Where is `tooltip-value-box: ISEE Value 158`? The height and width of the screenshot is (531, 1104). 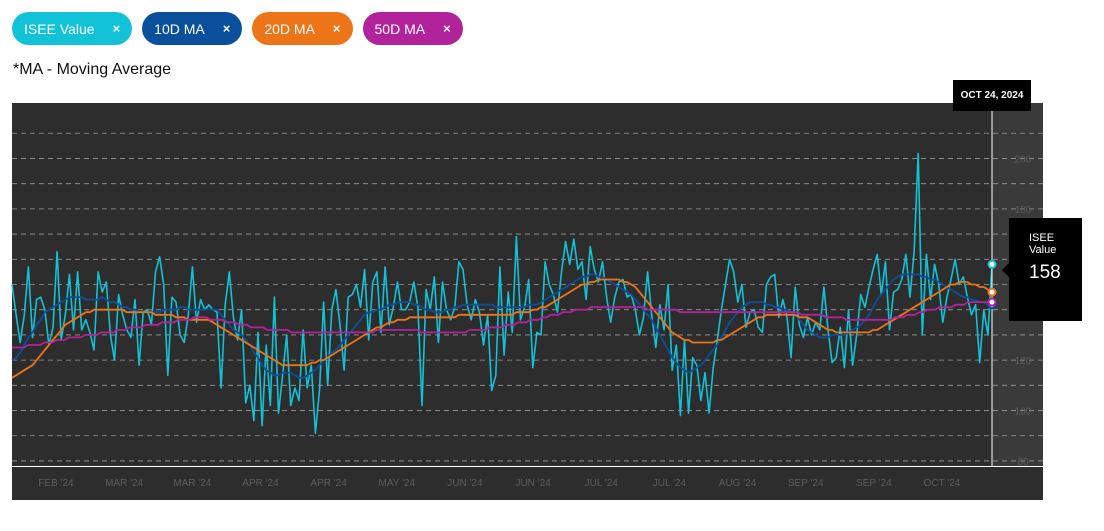
tooltip-value-box: ISEE Value 158 is located at coordinates (1042, 269).